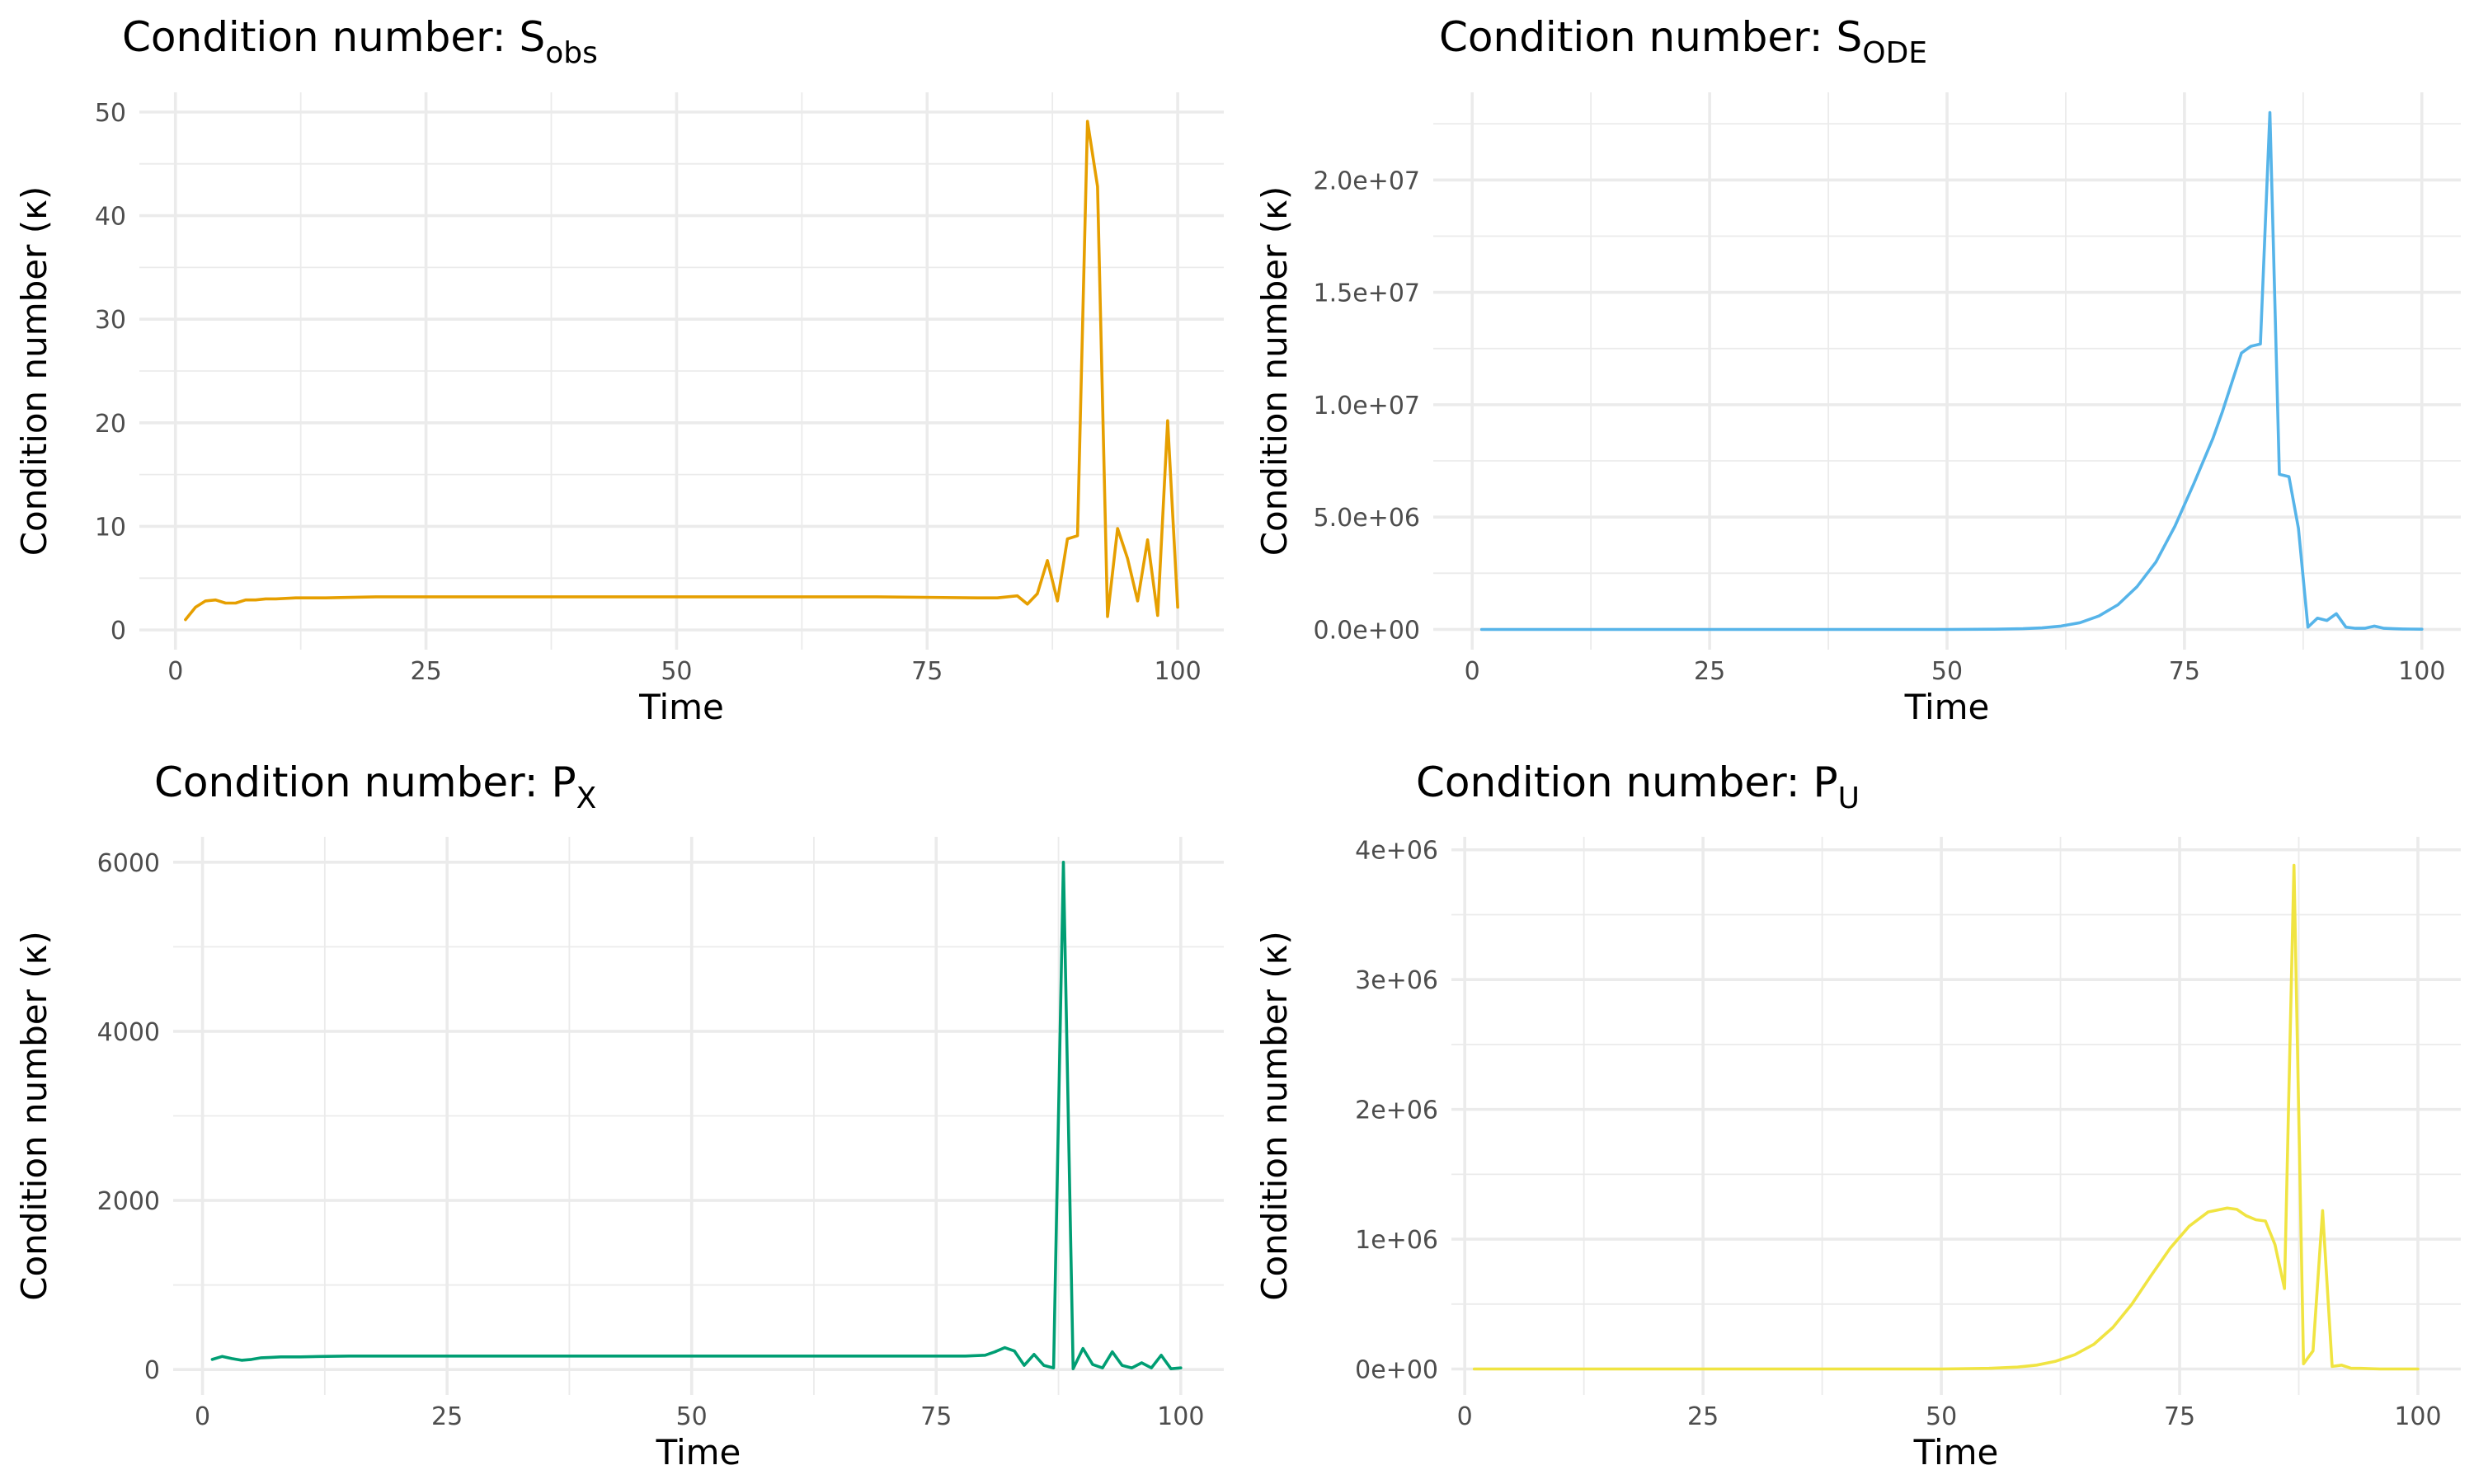 The width and height of the screenshot is (2474, 1484). I want to click on panel-title-subscript: U, so click(1849, 798).